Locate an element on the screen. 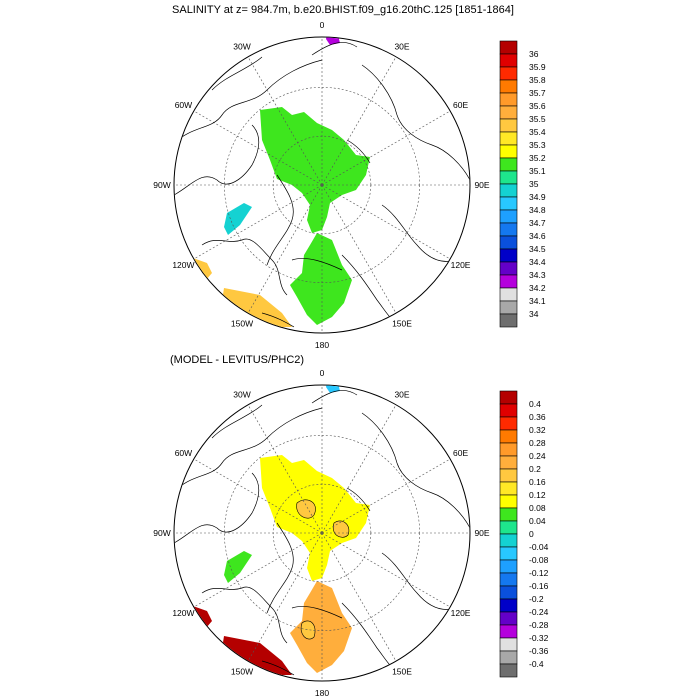 The width and height of the screenshot is (700, 700). colorbar-label: 0.32 is located at coordinates (537, 430).